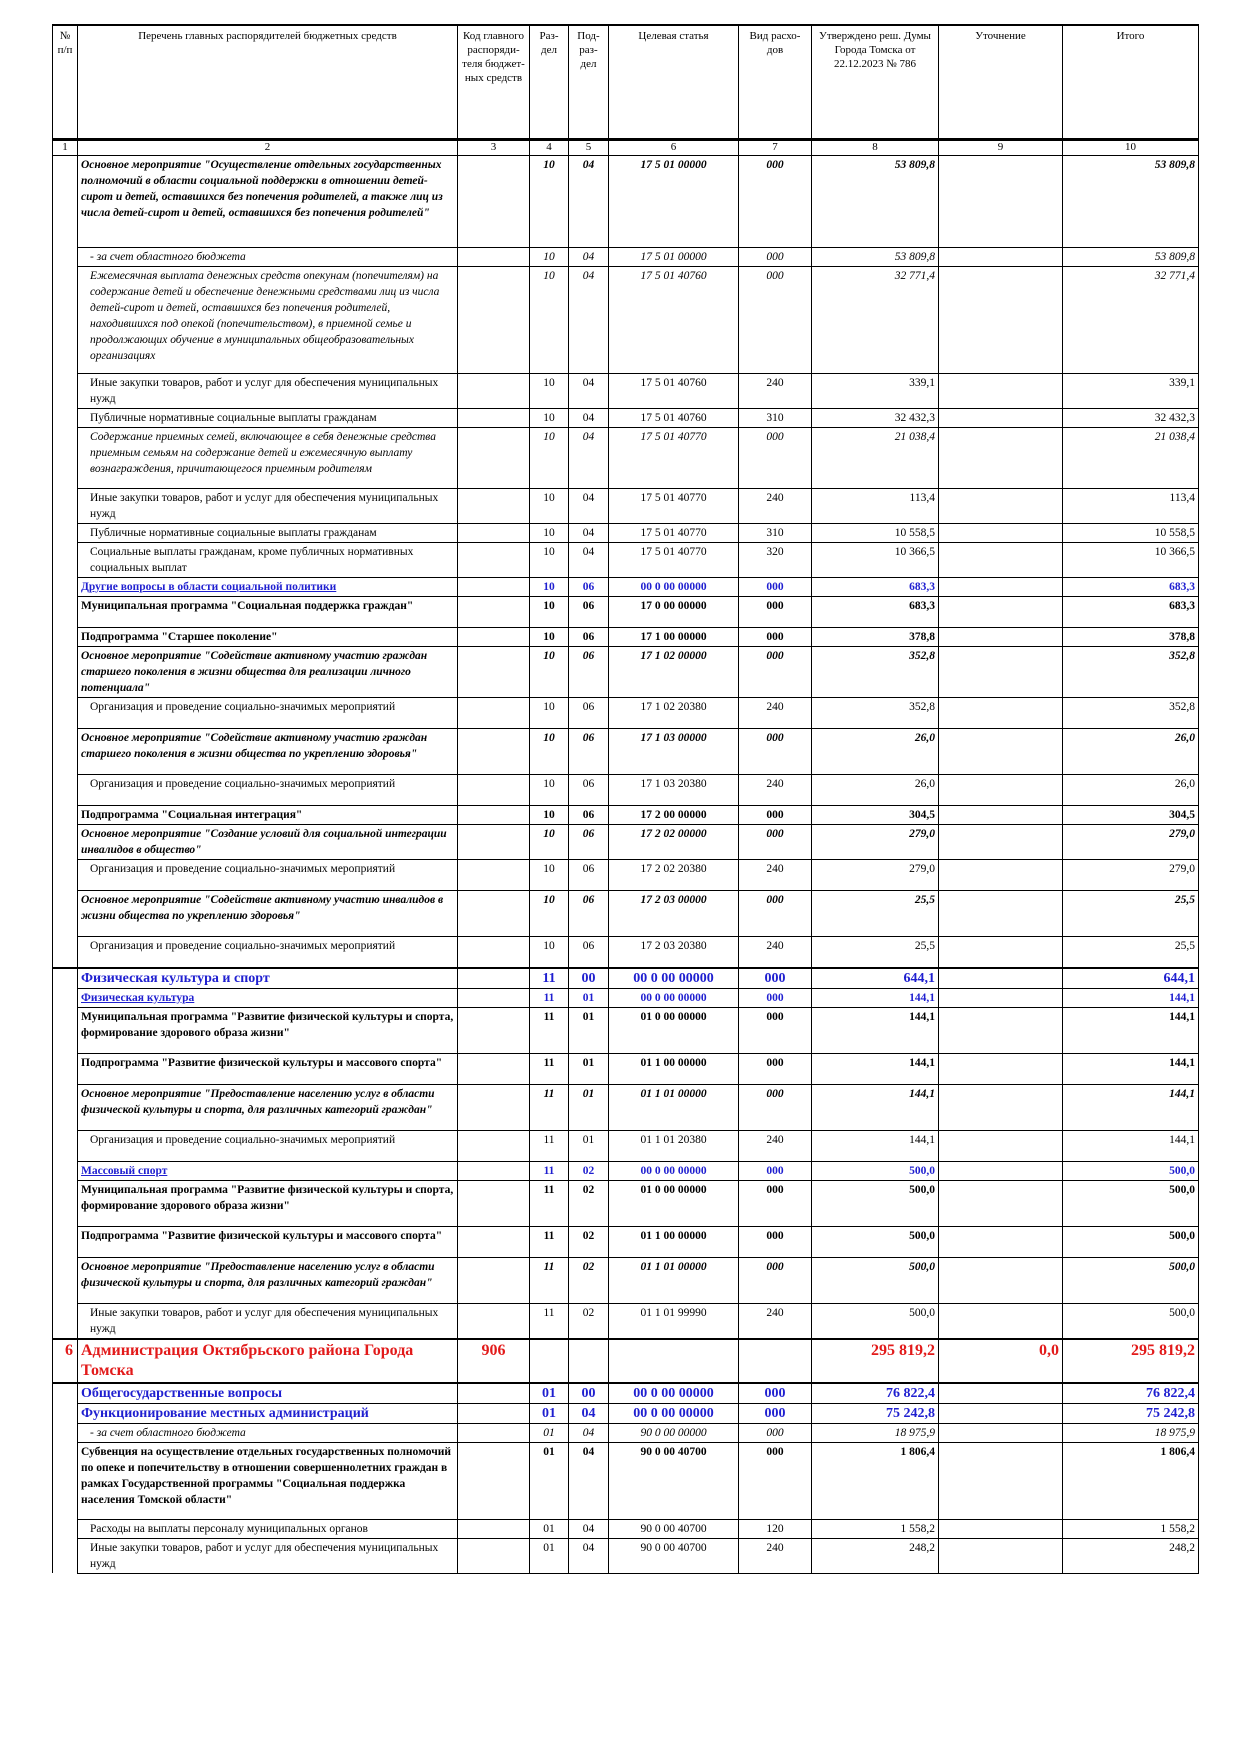  I want to click on cell-podrazdel: 02, so click(588, 1320).